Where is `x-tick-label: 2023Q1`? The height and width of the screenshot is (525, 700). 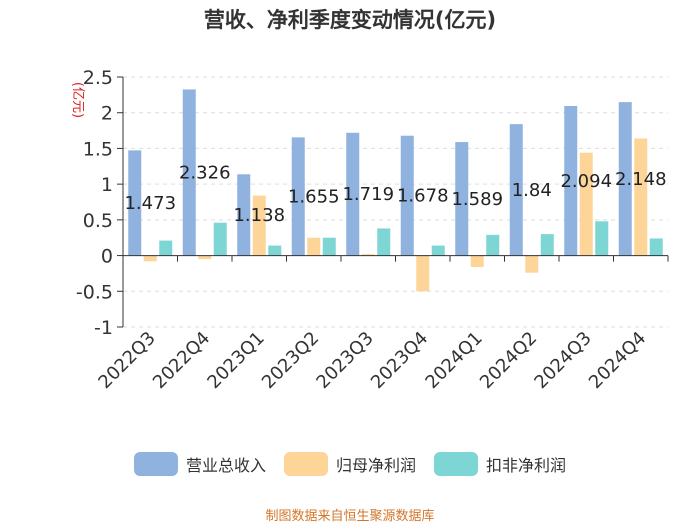
x-tick-label: 2023Q1 is located at coordinates (235, 360).